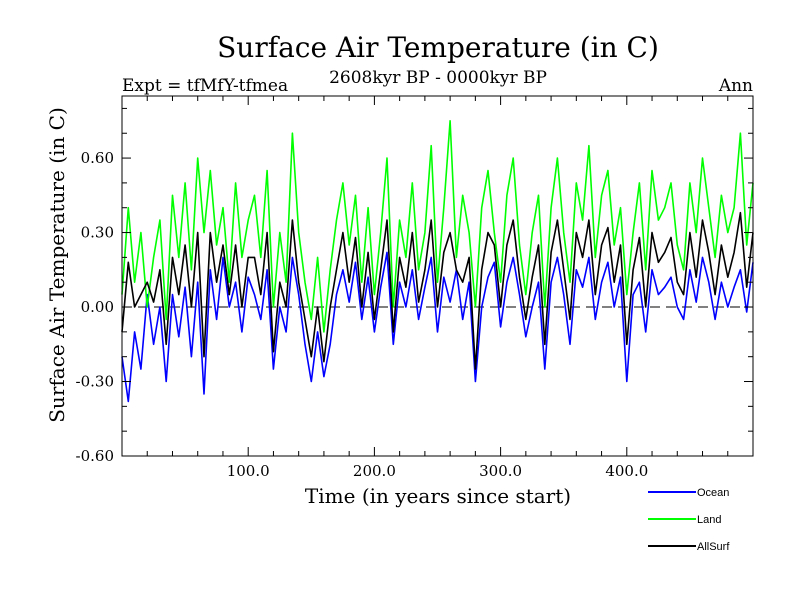  What do you see at coordinates (95, 456) in the screenshot?
I see `y-tick-label: -0.60` at bounding box center [95, 456].